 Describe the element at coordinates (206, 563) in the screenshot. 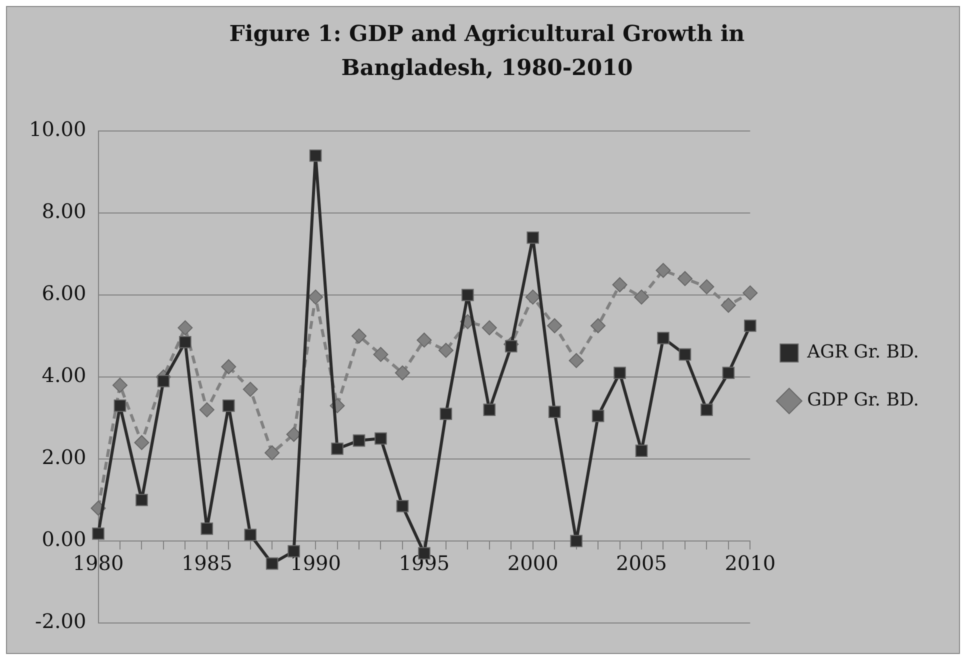

I see `x-tick-label: 1985` at that location.